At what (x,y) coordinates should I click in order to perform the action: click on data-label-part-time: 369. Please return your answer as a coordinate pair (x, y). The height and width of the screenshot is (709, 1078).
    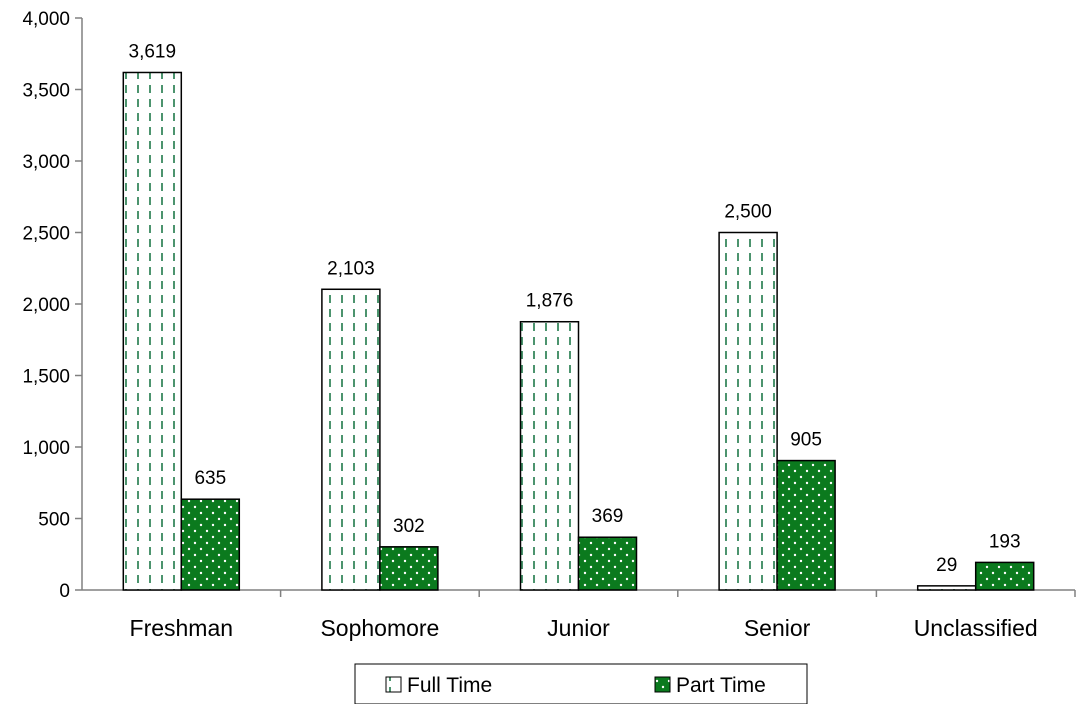
    Looking at the image, I should click on (608, 516).